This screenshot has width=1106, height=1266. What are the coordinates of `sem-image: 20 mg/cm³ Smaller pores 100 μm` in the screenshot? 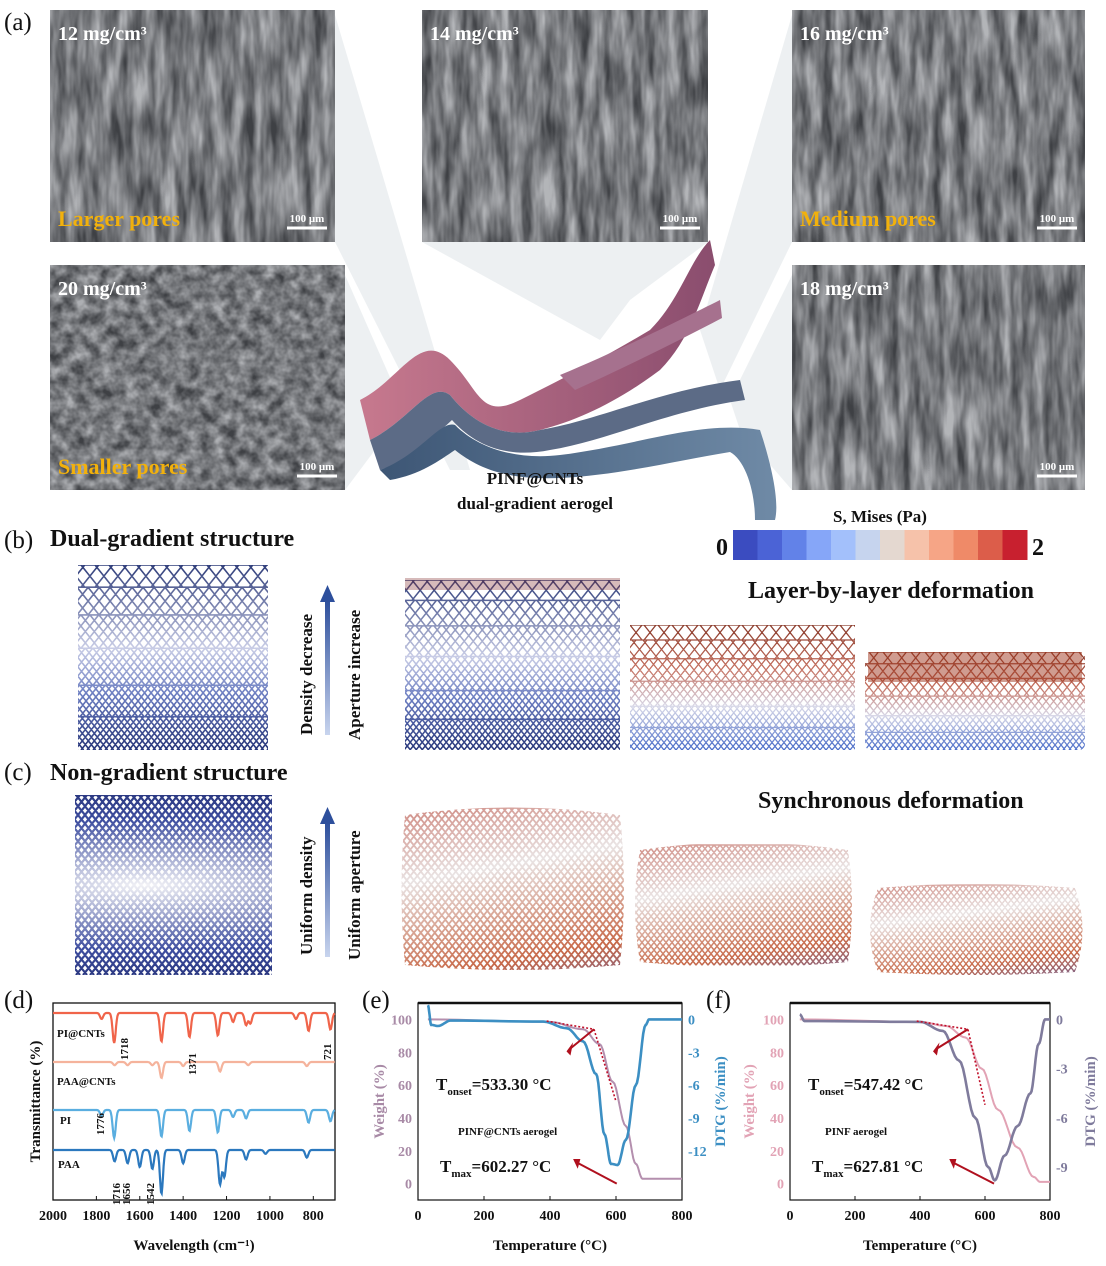 It's located at (197, 377).